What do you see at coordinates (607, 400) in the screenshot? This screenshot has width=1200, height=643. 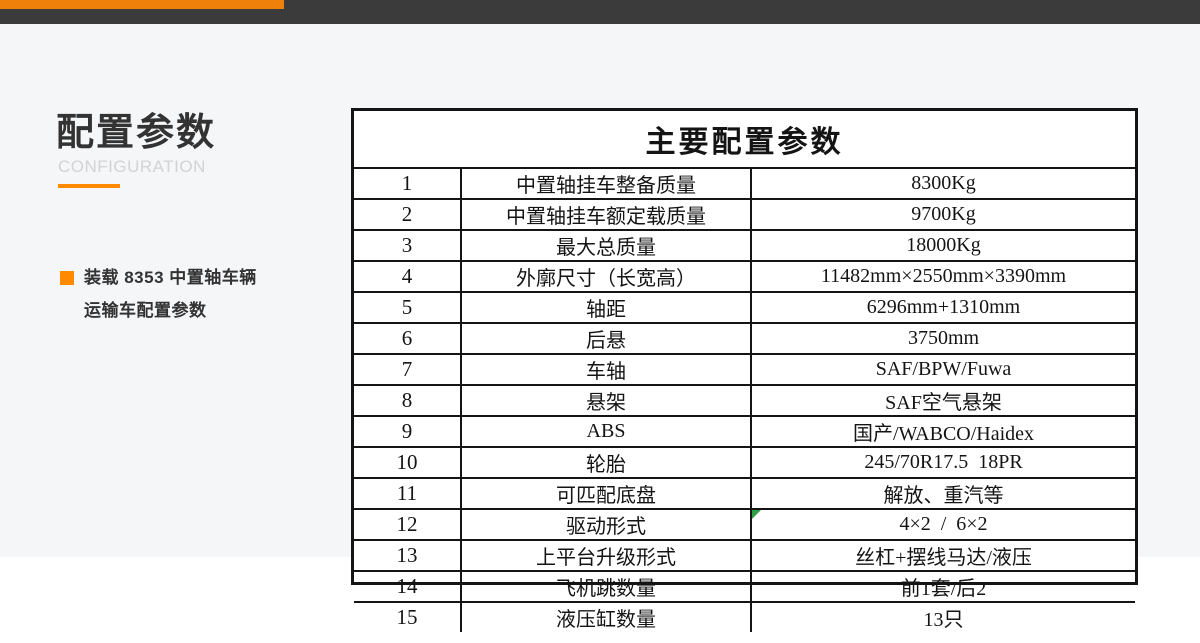 I see `param-name-cell: 悬架` at bounding box center [607, 400].